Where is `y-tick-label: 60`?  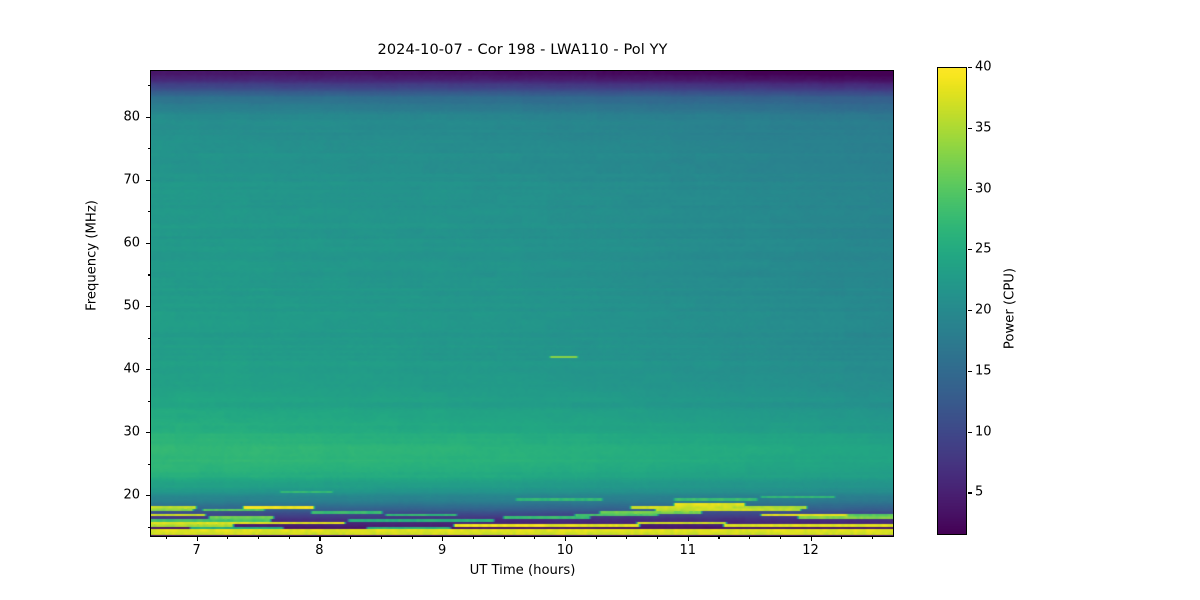 y-tick-label: 60 is located at coordinates (131, 243).